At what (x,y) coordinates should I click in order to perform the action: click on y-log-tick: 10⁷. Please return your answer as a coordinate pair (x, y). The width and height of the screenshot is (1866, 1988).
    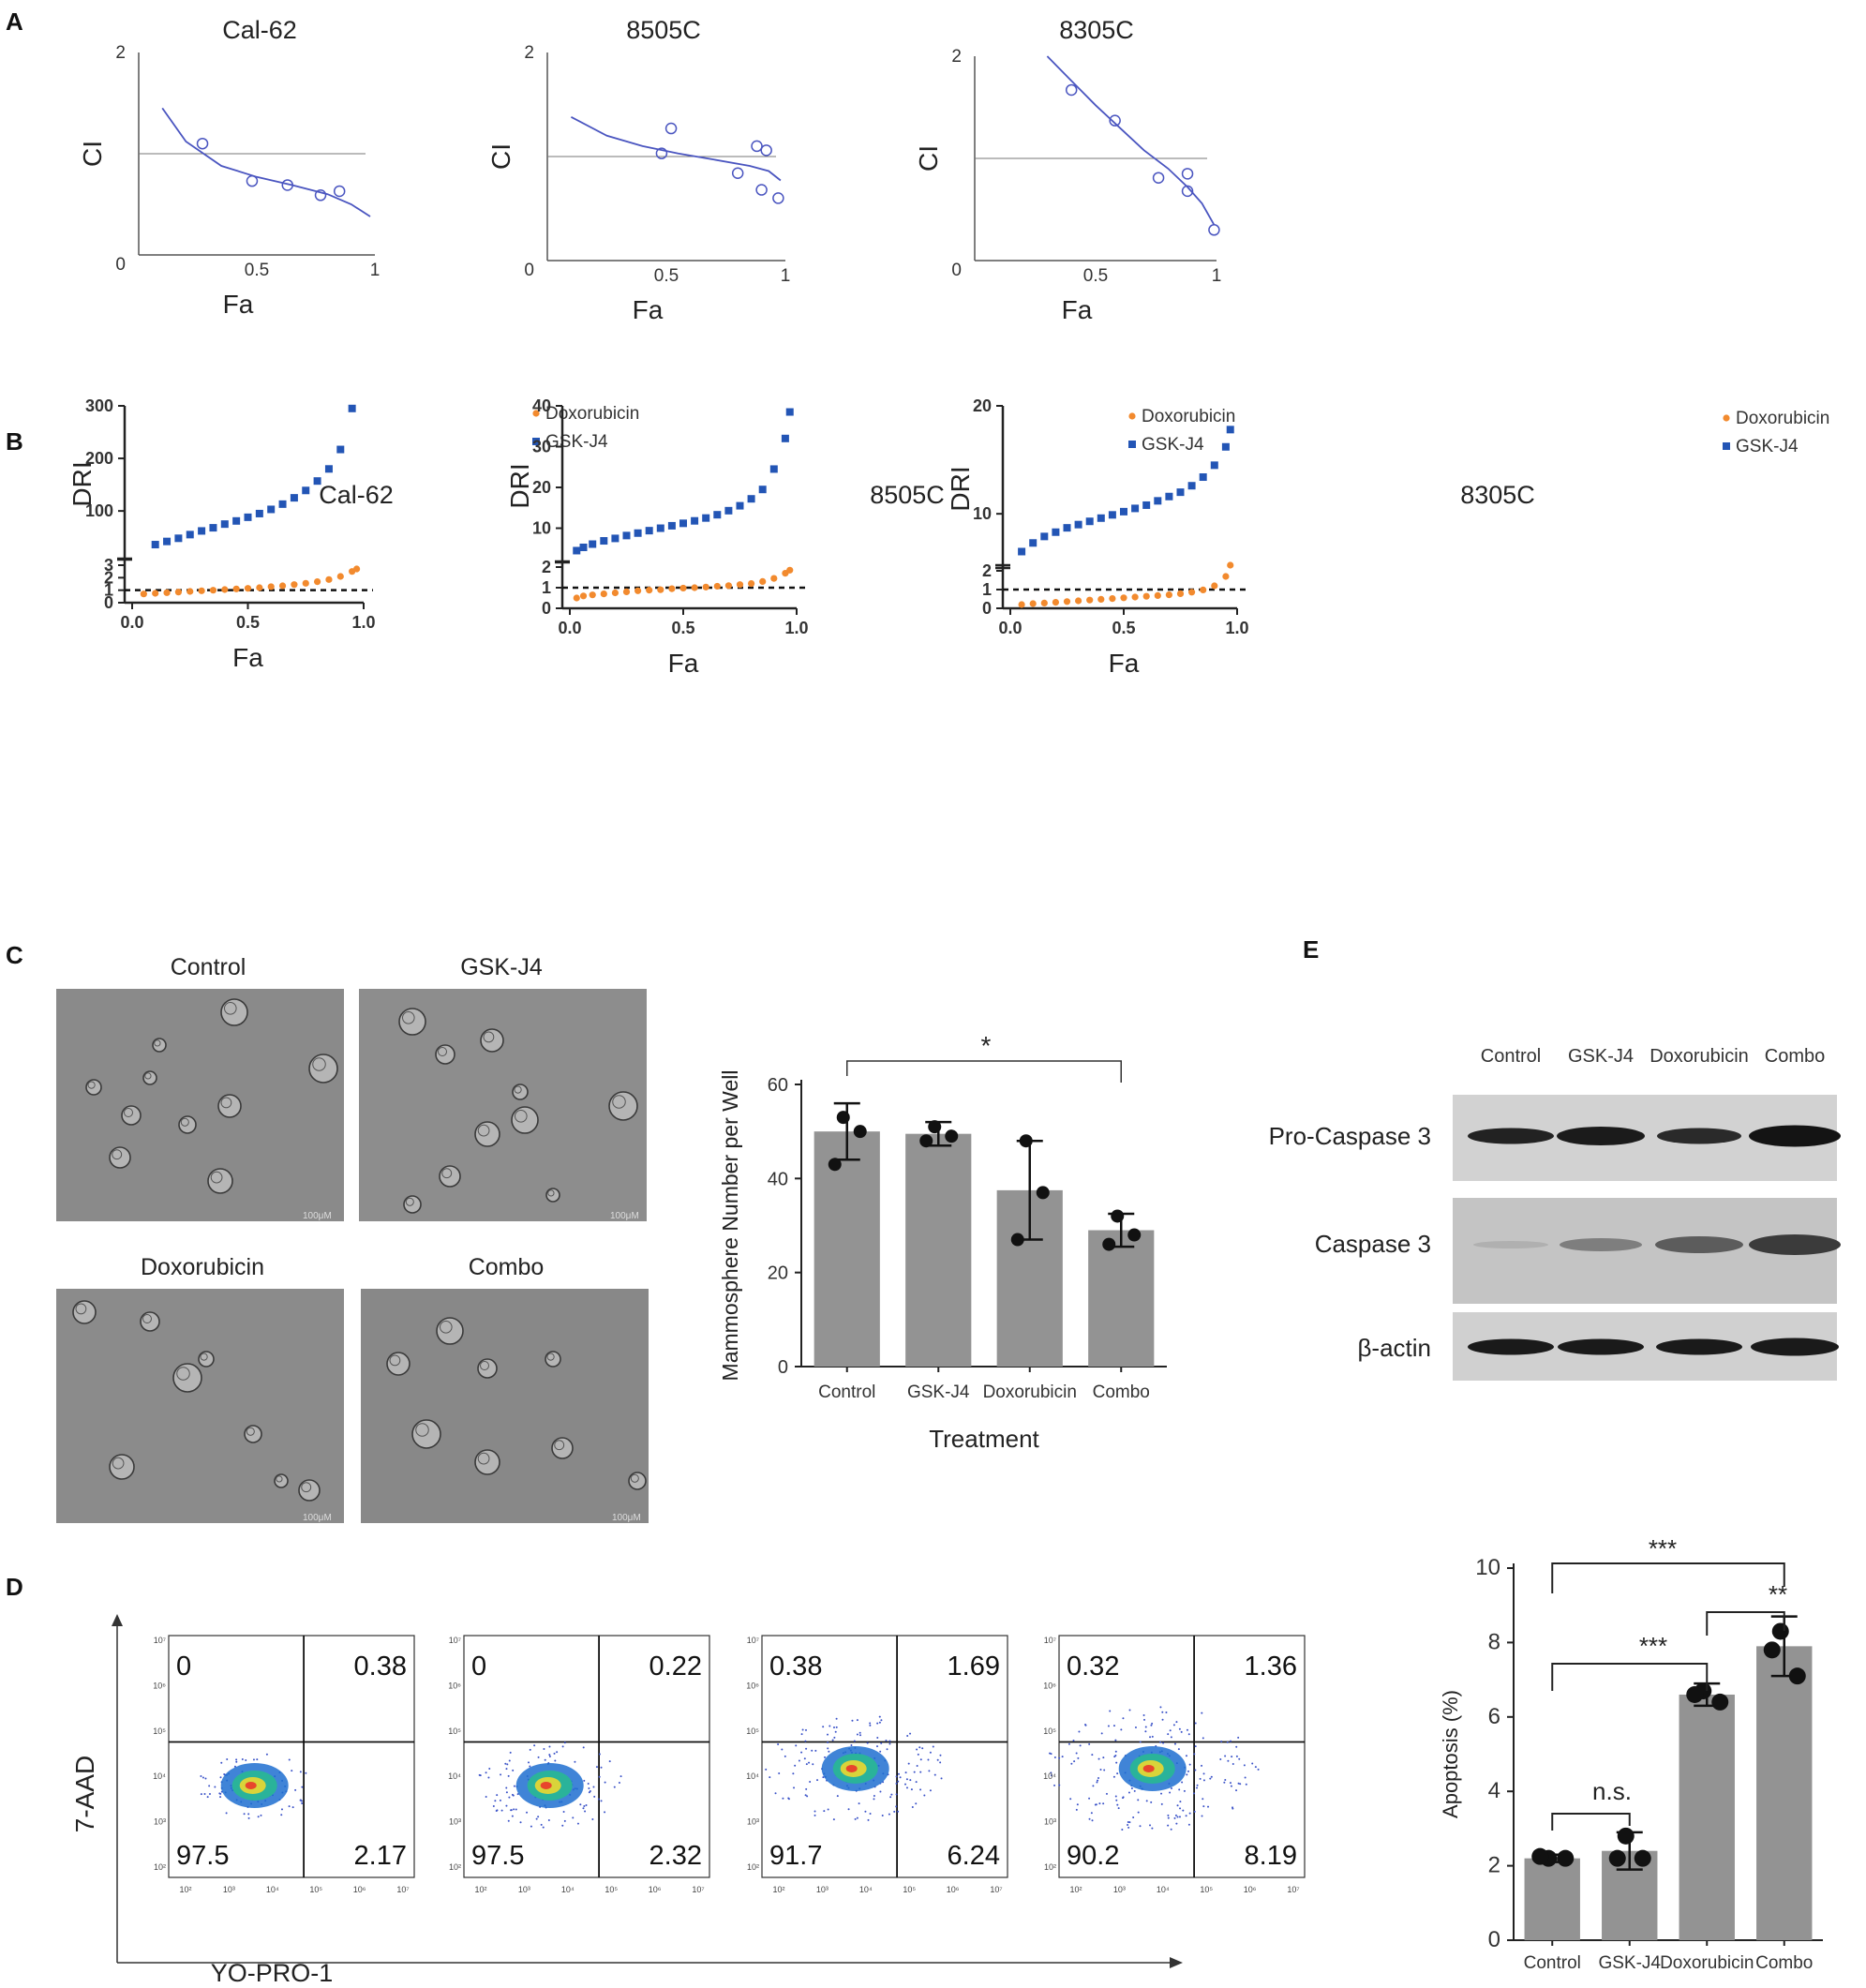
    Looking at the image, I should click on (160, 1640).